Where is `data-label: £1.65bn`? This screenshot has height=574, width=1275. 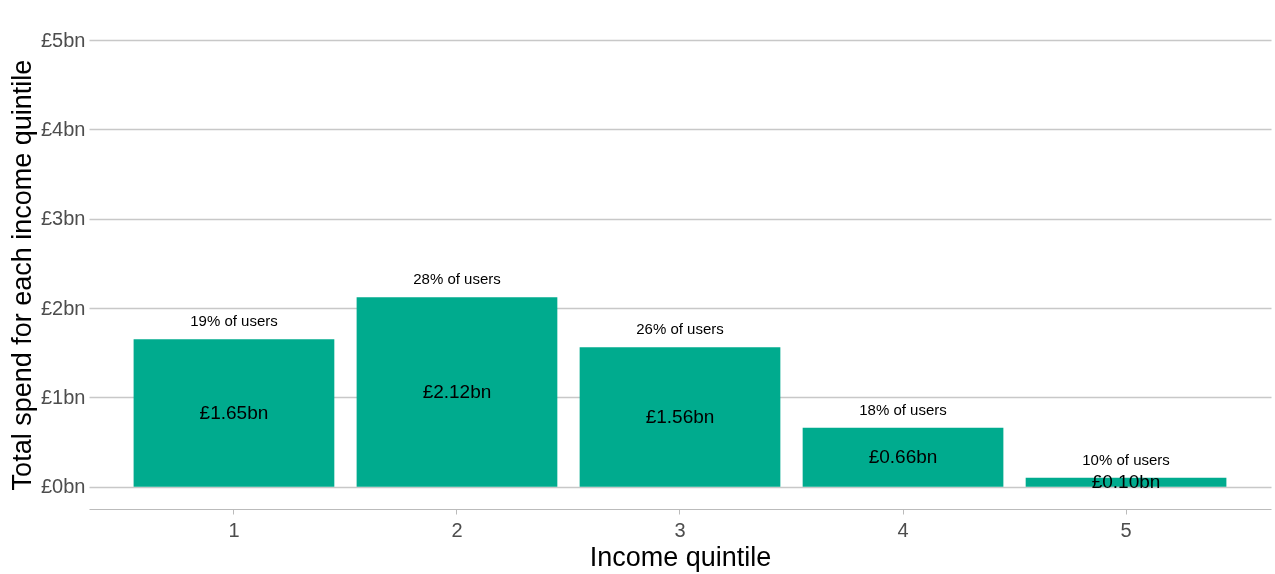 data-label: £1.65bn is located at coordinates (234, 412).